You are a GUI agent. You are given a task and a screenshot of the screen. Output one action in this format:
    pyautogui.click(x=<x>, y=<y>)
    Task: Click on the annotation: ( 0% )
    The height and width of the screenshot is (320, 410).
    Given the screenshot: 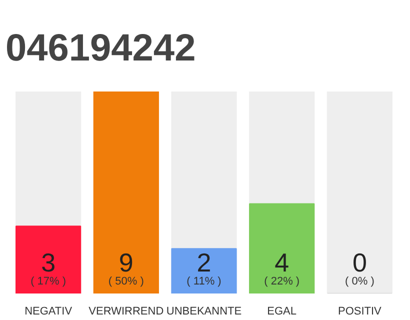 What is the action you would take?
    pyautogui.click(x=359, y=281)
    